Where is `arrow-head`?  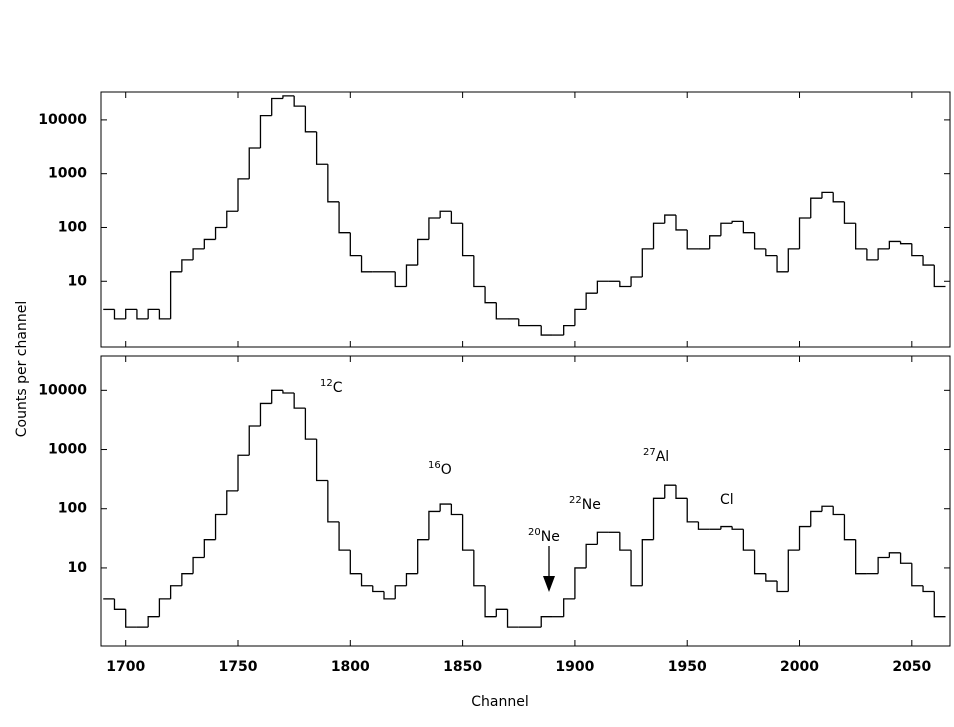 arrow-head is located at coordinates (549, 584).